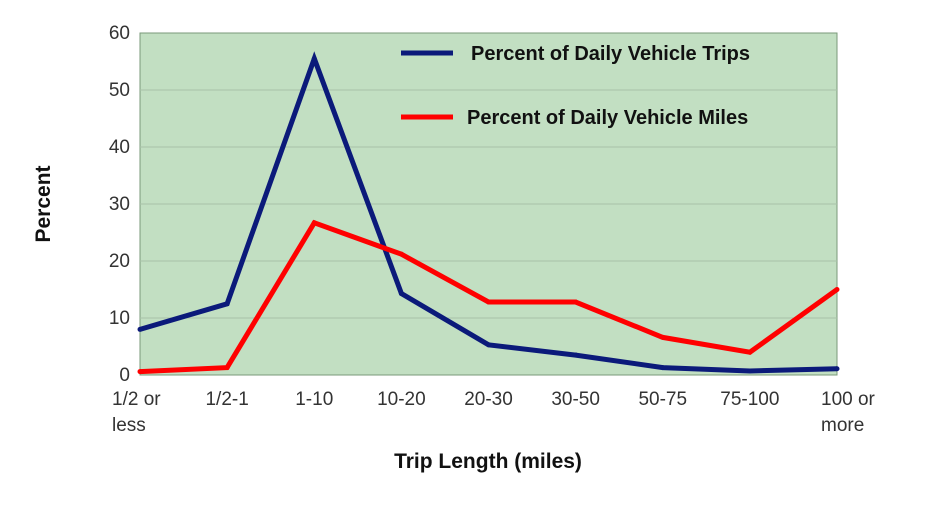  Describe the element at coordinates (124, 375) in the screenshot. I see `y-tick-label: 0` at that location.